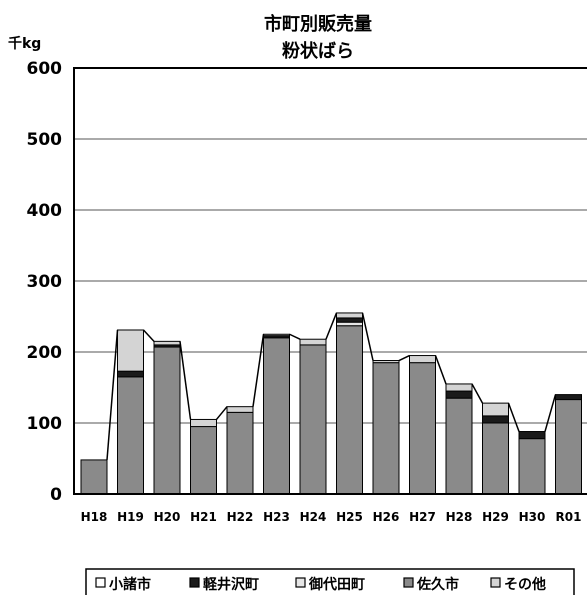 The image size is (587, 595). What do you see at coordinates (313, 517) in the screenshot?
I see `x-tick-label: H24` at bounding box center [313, 517].